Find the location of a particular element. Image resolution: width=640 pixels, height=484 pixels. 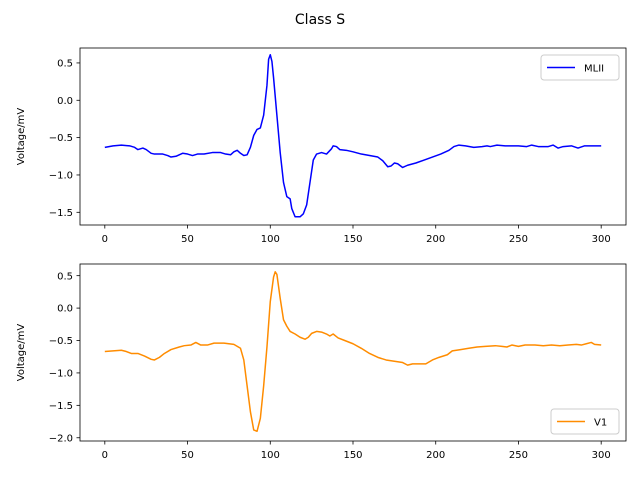

subplot-0-legend-label: MLII is located at coordinates (594, 69).